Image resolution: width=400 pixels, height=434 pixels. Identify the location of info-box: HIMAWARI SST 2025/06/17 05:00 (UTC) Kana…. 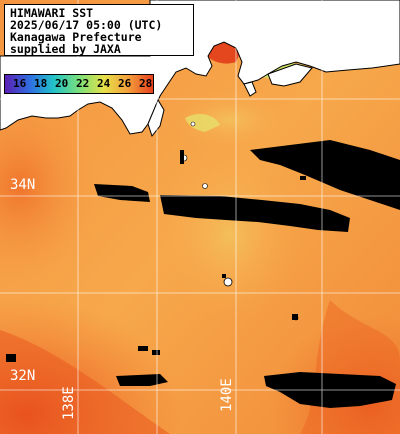
(99, 30).